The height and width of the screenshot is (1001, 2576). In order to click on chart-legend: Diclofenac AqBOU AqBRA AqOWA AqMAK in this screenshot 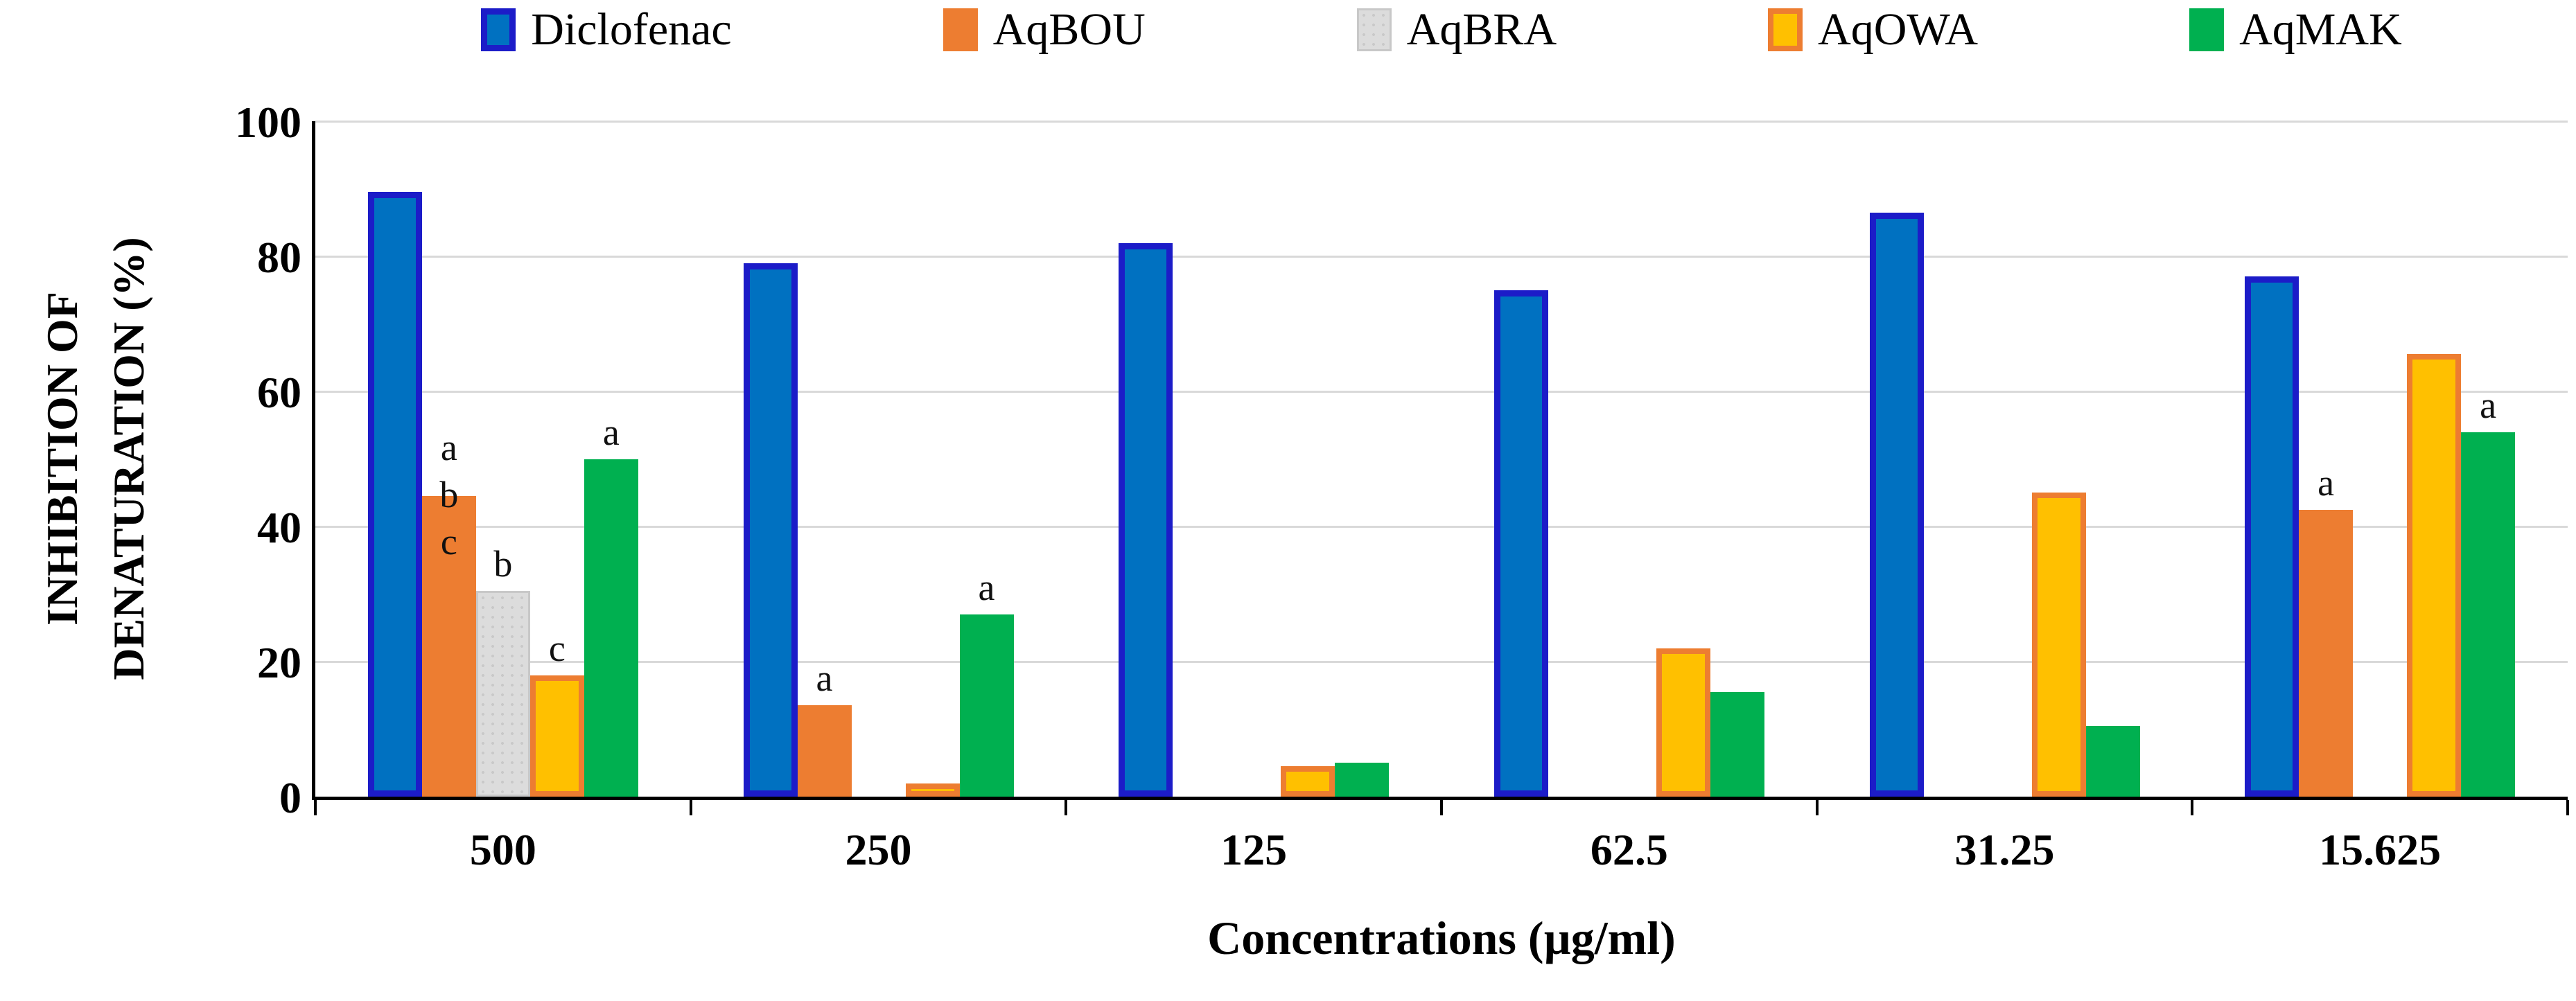, I will do `click(1441, 30)`.